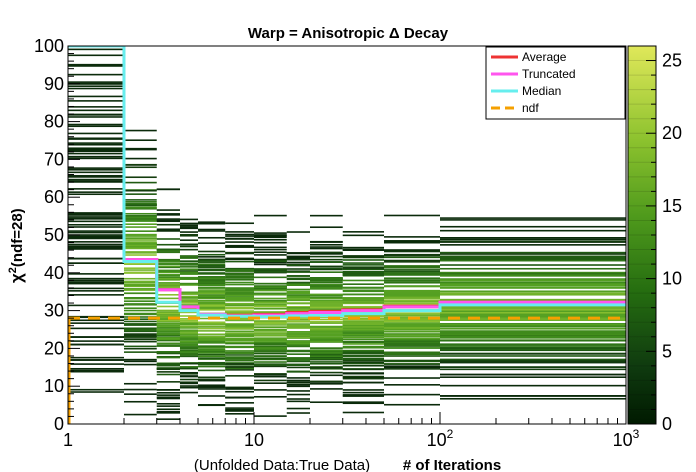 This screenshot has width=696, height=472. I want to click on x-tick-label: 103, so click(626, 438).